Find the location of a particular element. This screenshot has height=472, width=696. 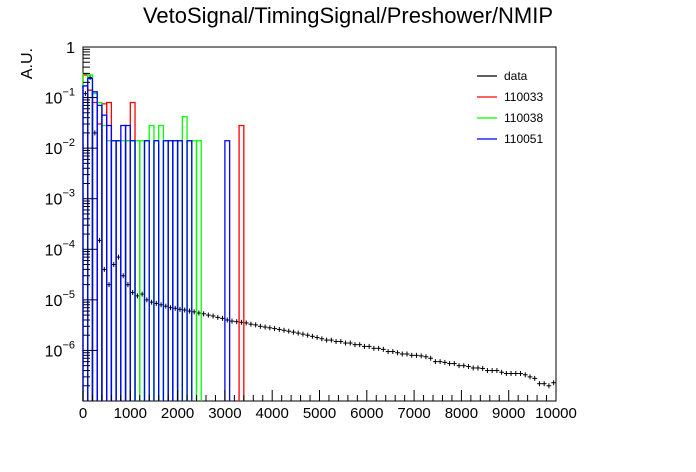

y-tick-label: 10⁻³ is located at coordinates (60, 198).